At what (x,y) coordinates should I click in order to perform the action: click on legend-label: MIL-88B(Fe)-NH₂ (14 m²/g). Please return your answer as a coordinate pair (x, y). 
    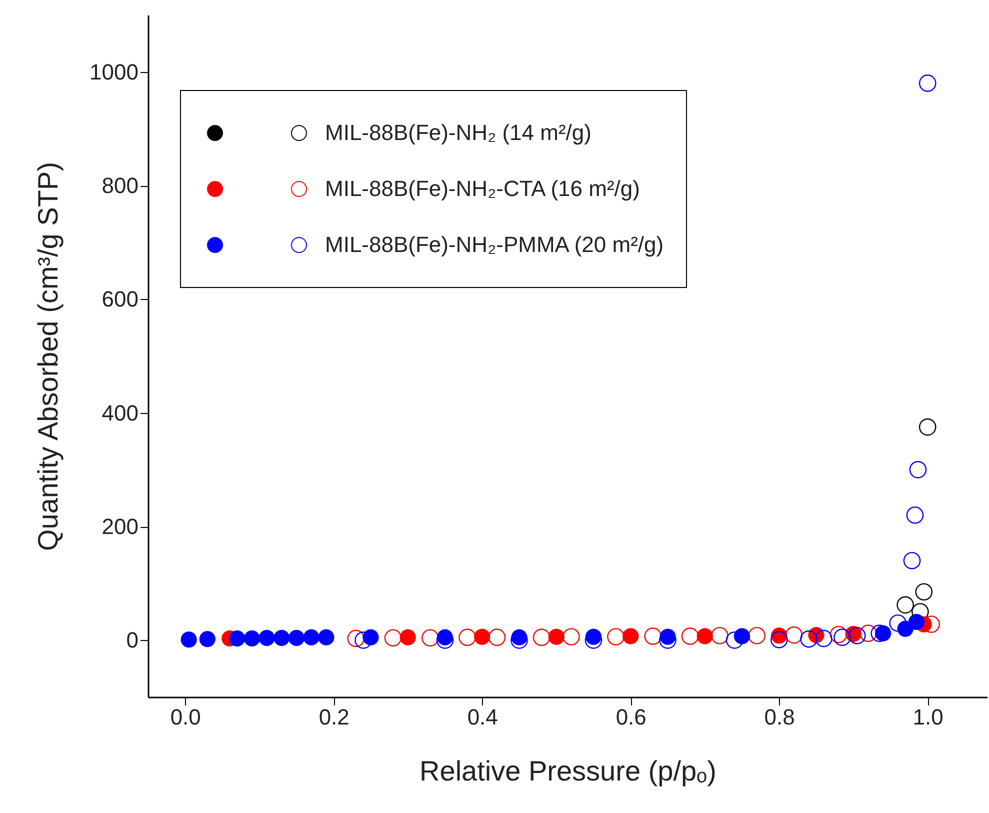
    Looking at the image, I should click on (458, 133).